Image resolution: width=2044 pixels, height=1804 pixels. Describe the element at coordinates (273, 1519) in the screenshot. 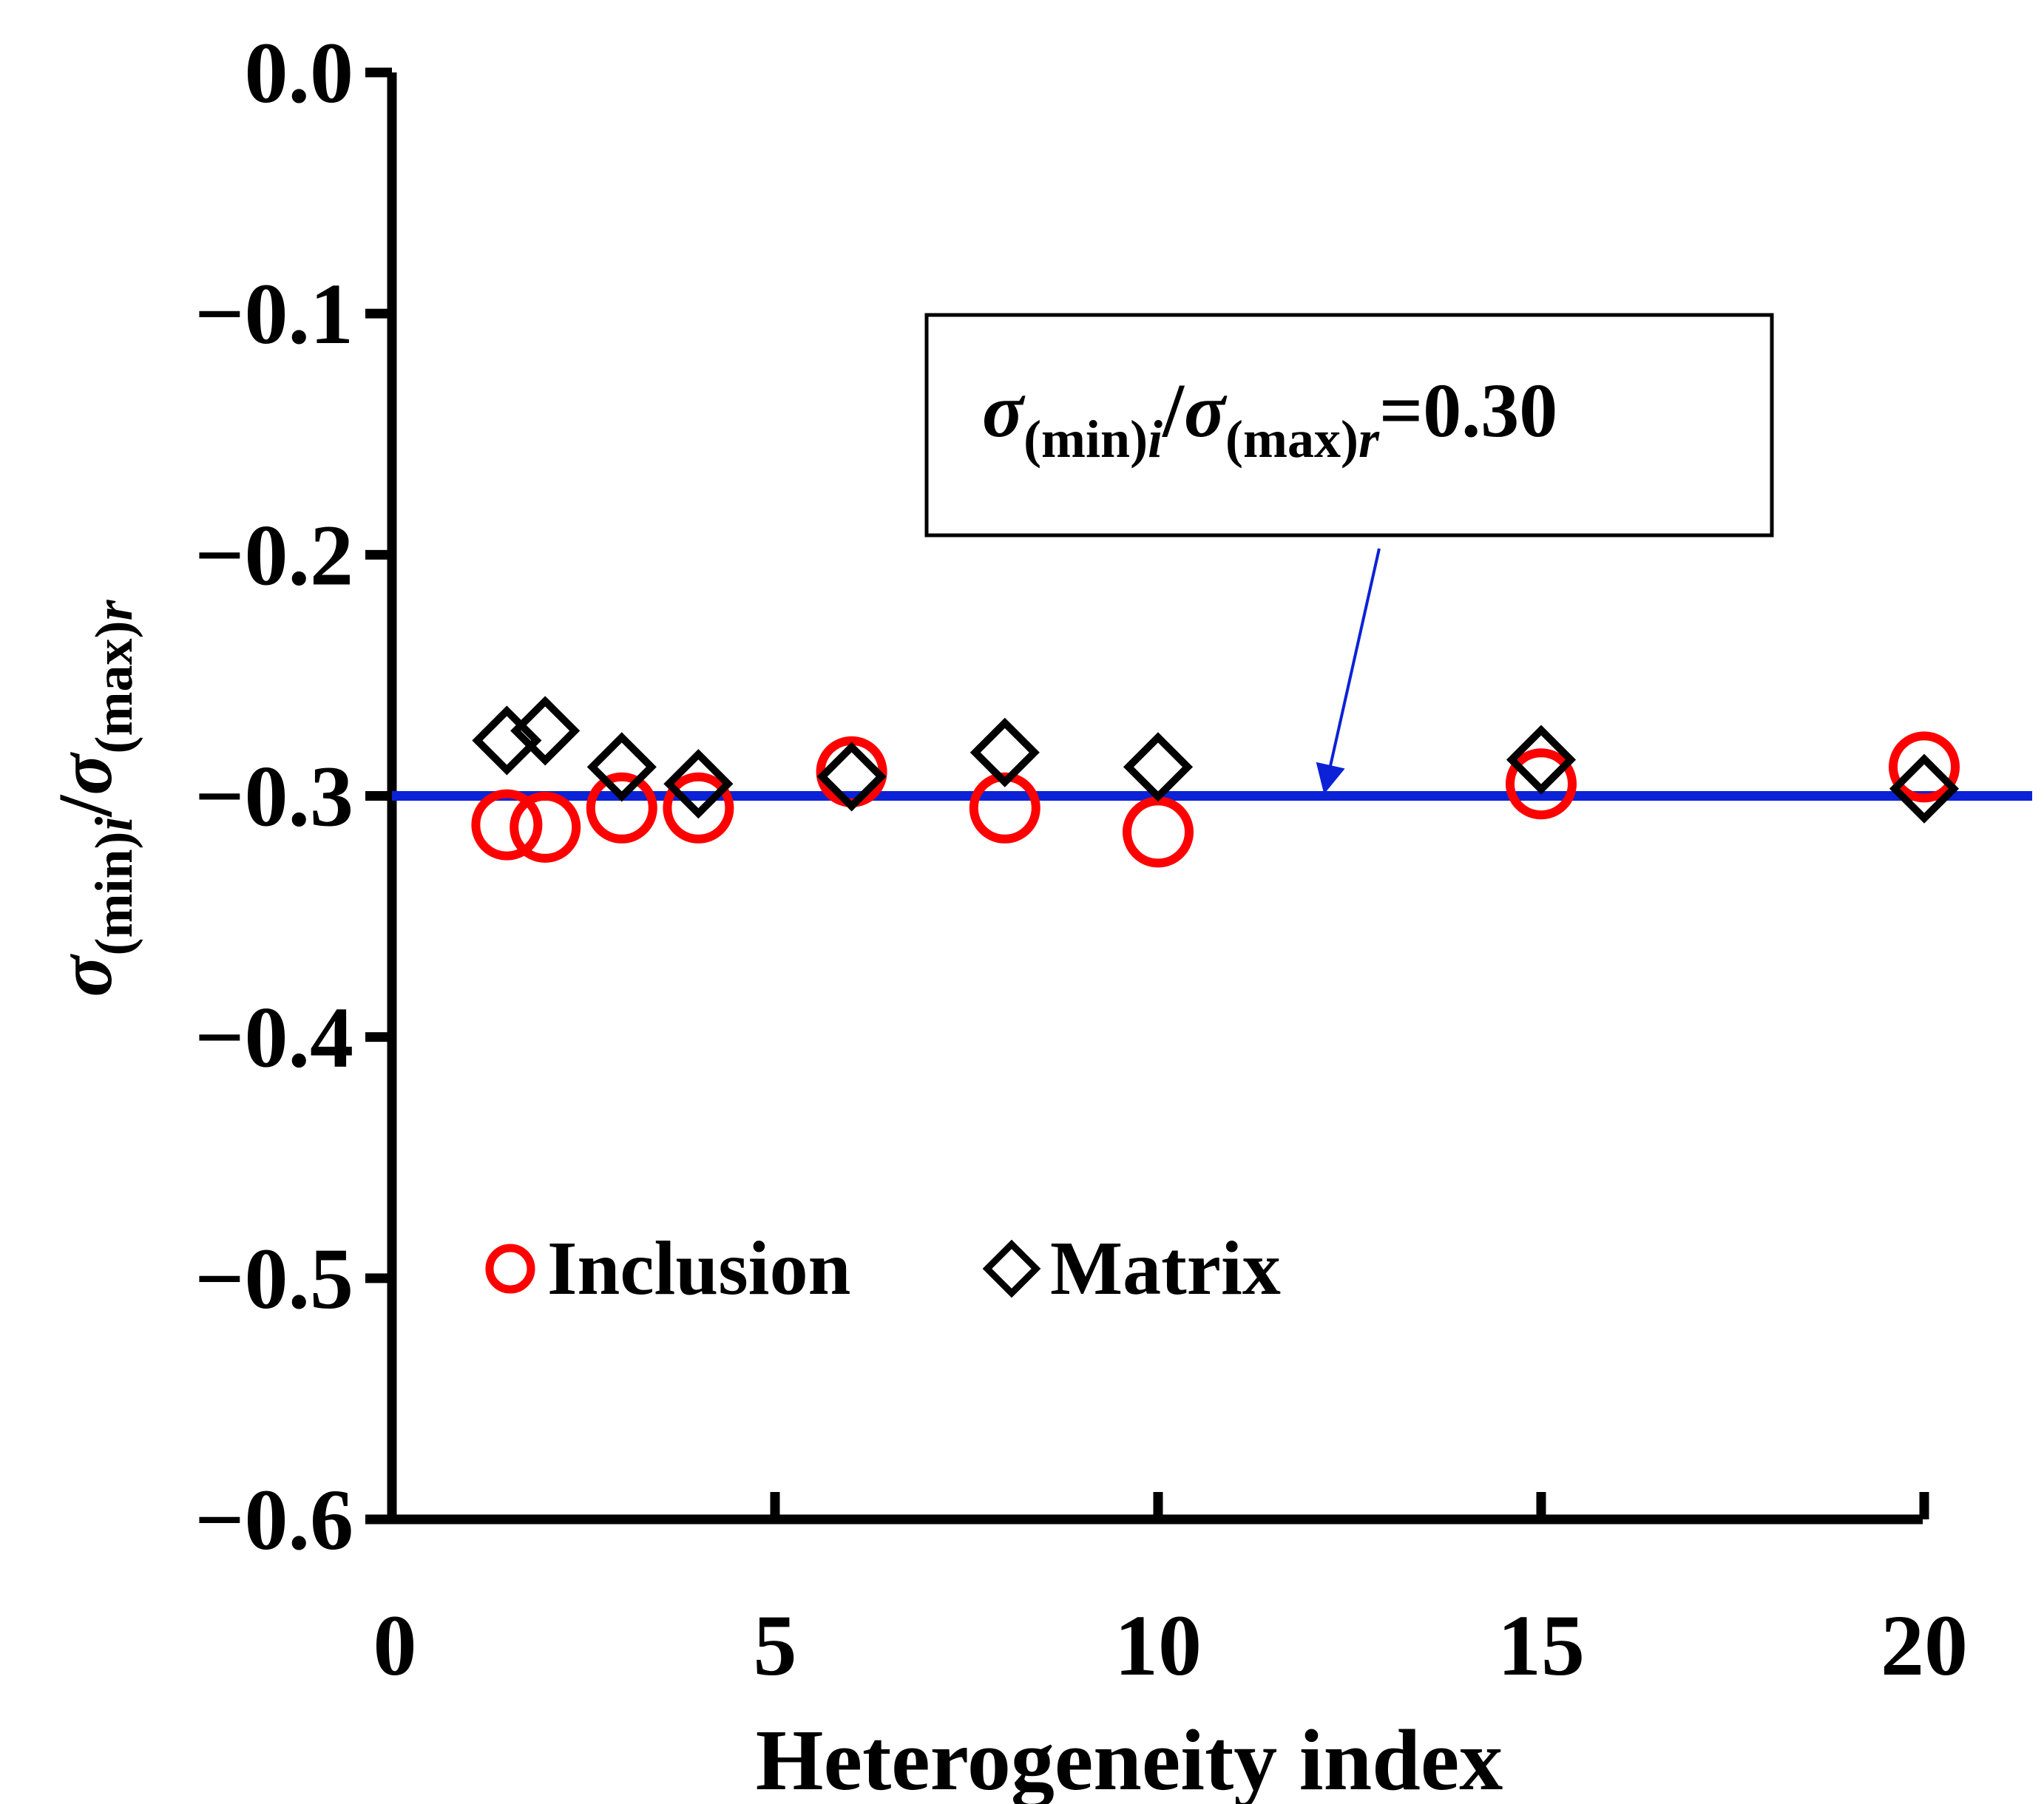

I see `y-tick-label: −0.6` at that location.